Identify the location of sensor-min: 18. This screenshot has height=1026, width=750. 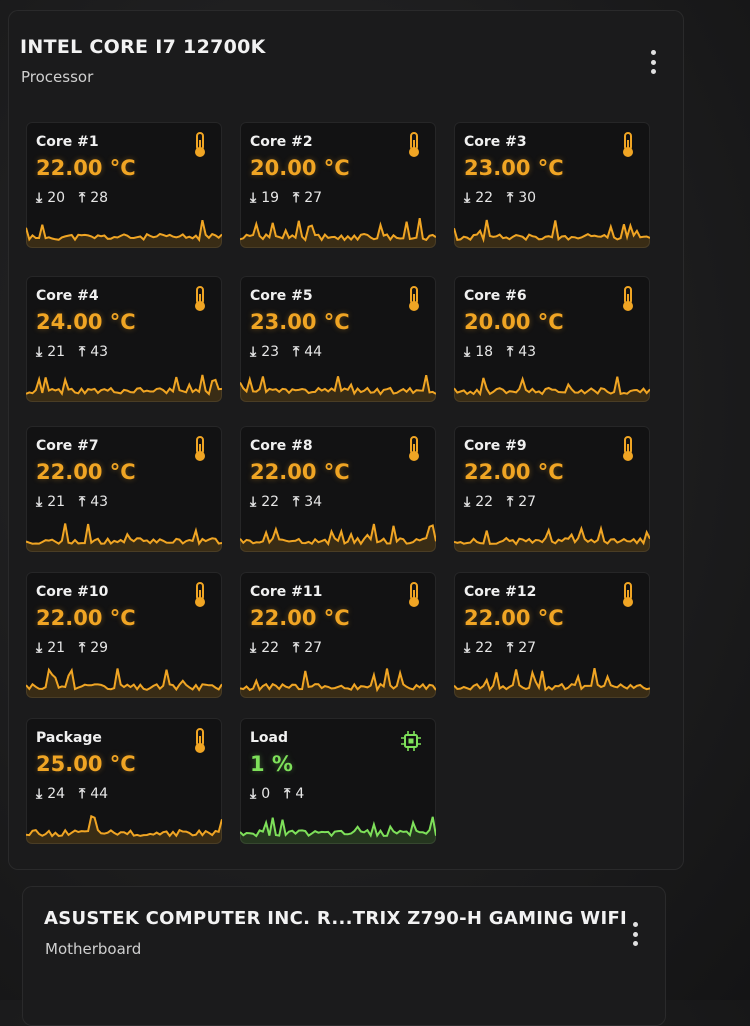
(484, 352).